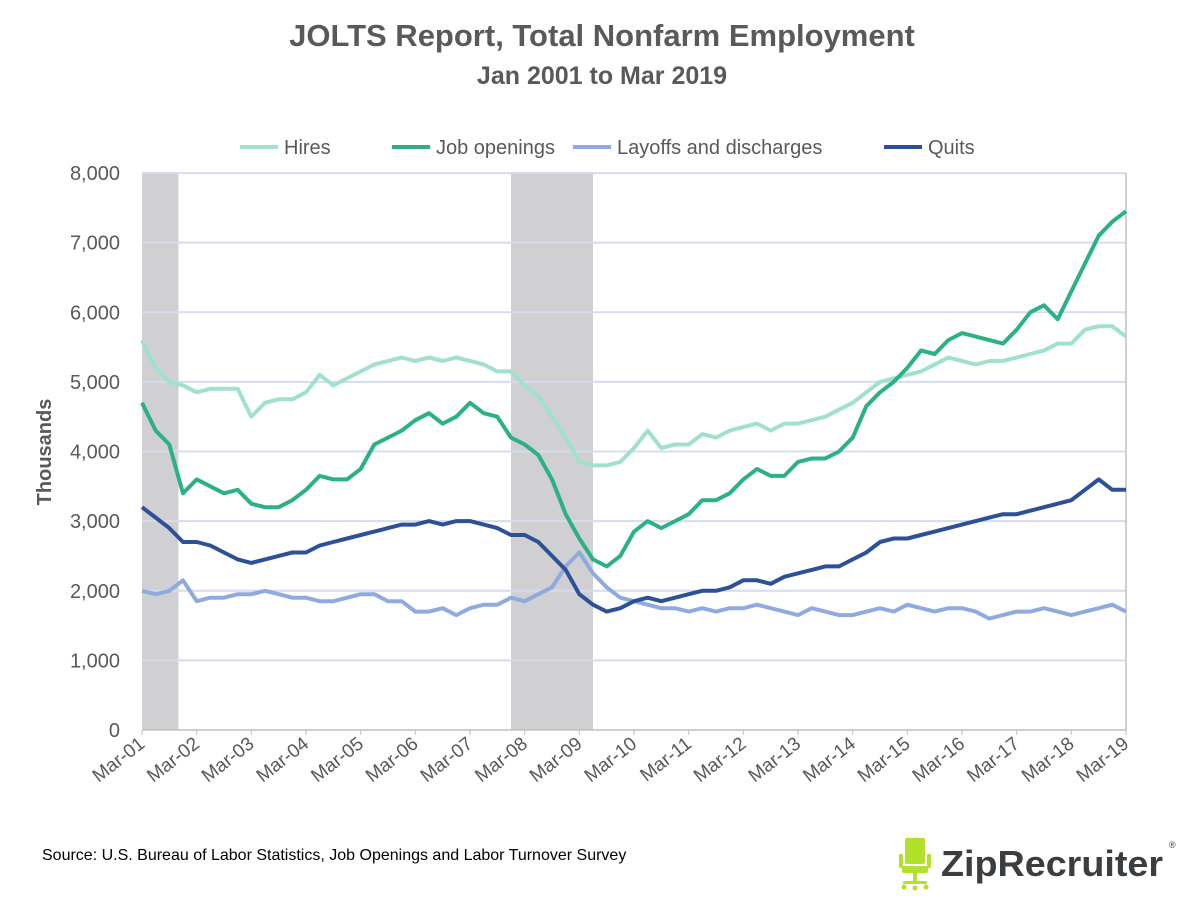 Image resolution: width=1204 pixels, height=904 pixels. What do you see at coordinates (1103, 760) in the screenshot?
I see `x-tick-label: Mar-19` at bounding box center [1103, 760].